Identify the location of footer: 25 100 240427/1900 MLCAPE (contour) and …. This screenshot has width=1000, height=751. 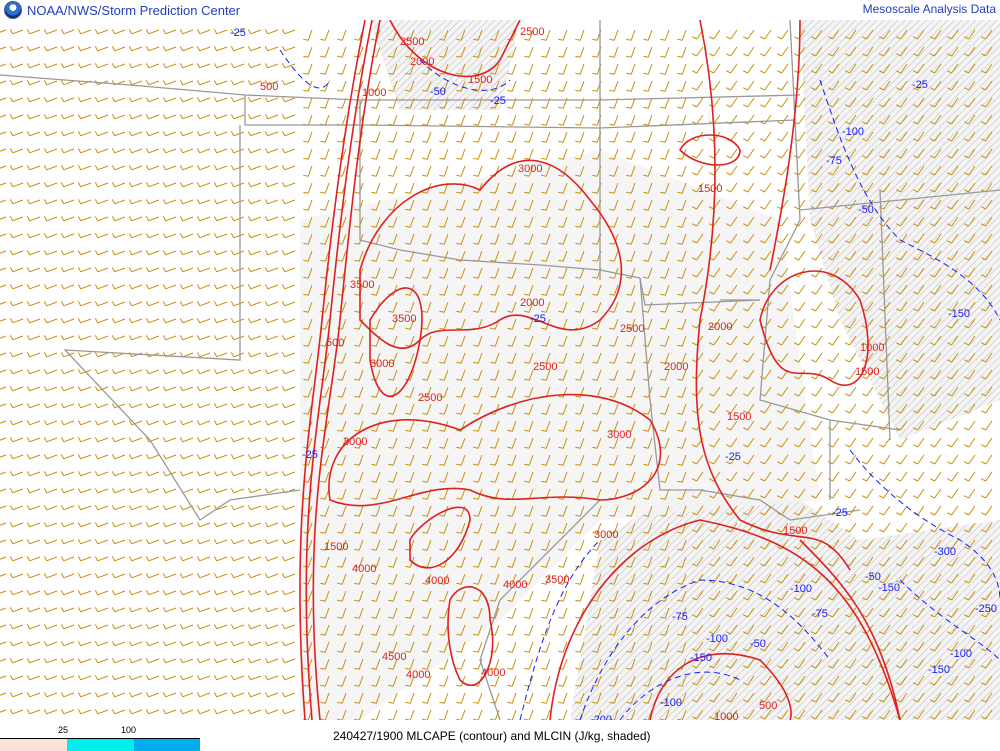
(500, 735).